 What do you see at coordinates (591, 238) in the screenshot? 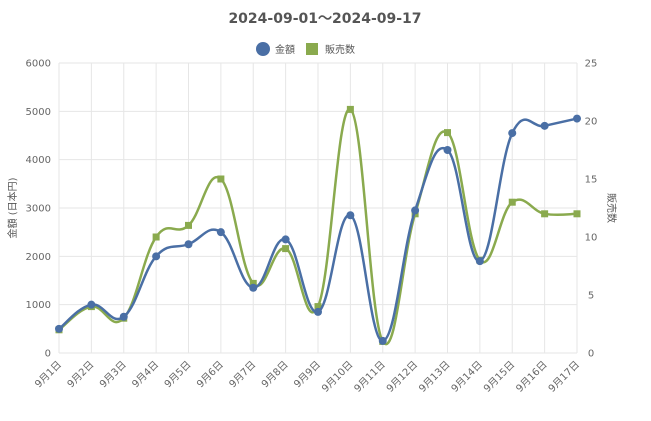
I see `y2-tick-label: 10` at bounding box center [591, 238].